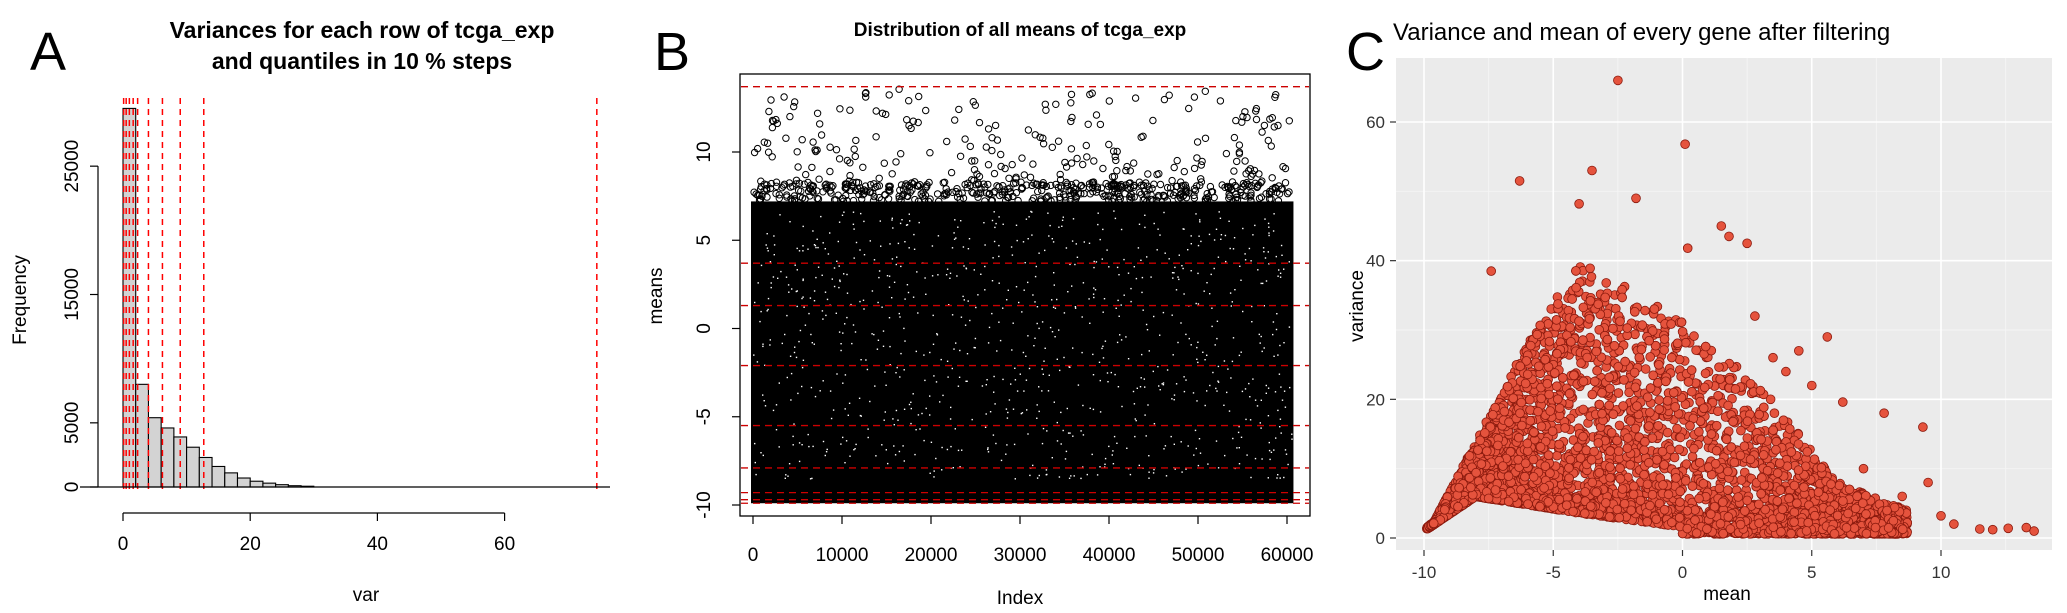 This screenshot has height=613, width=2067. Describe the element at coordinates (218, 297) in the screenshot. I see `panel-a-bars` at that location.